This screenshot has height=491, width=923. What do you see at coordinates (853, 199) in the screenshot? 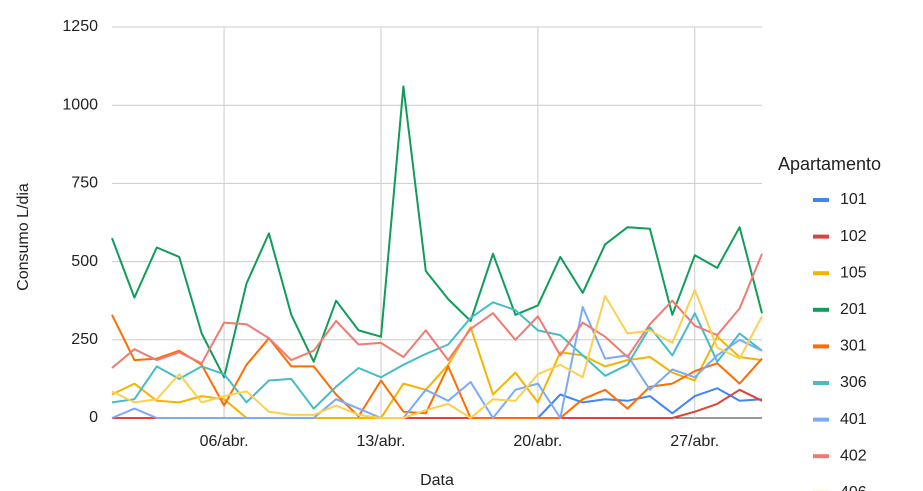
I see `legend-label: 101` at bounding box center [853, 199].